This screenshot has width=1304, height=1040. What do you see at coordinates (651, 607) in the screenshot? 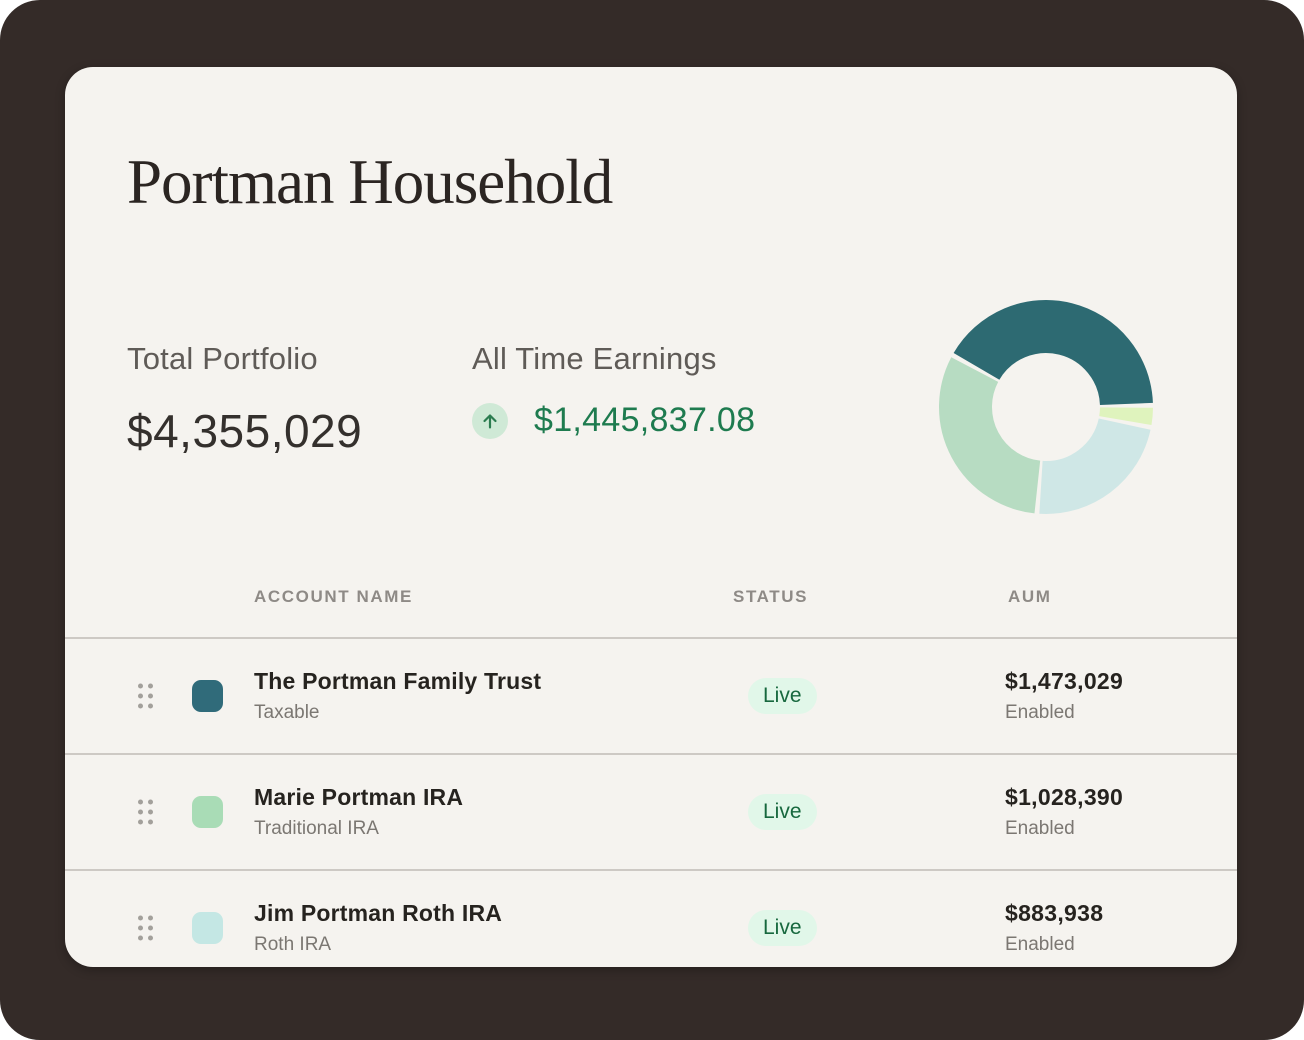
I see `accounts-table-header: ACCOUNT NAME STATUS AUM` at bounding box center [651, 607].